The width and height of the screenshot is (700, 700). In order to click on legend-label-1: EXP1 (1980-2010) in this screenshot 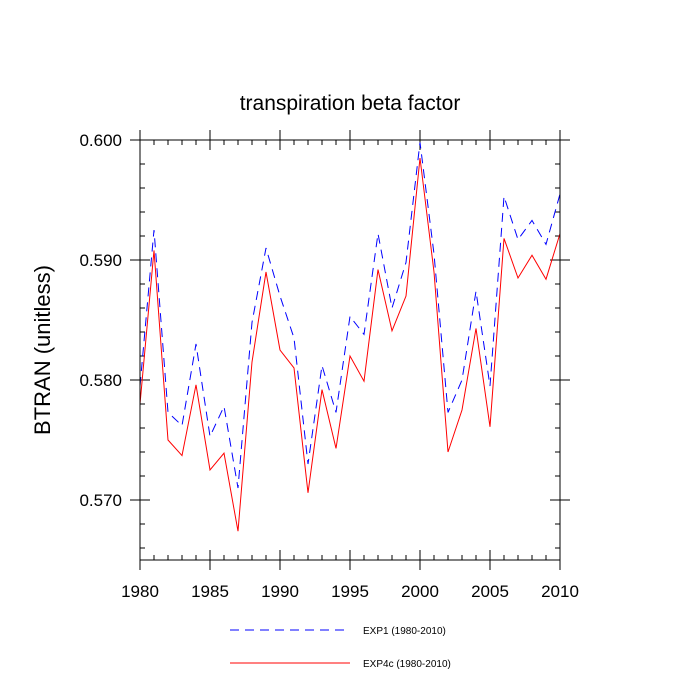, I will do `click(404, 631)`.